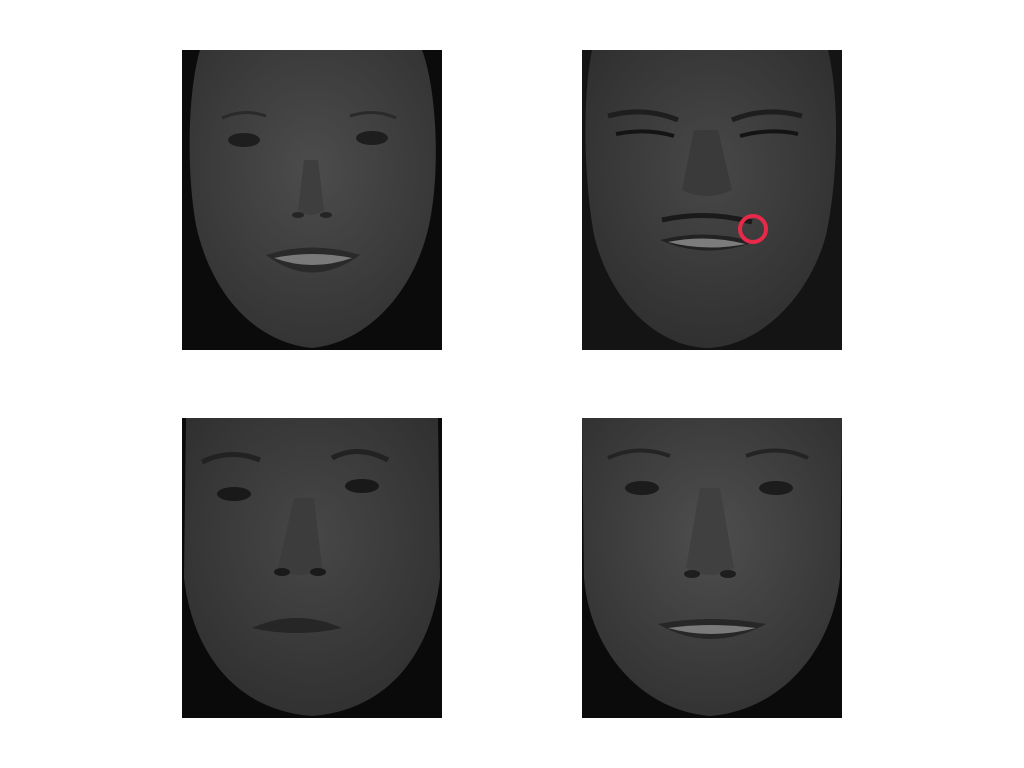  I want to click on face-image-neutral, so click(712, 568).